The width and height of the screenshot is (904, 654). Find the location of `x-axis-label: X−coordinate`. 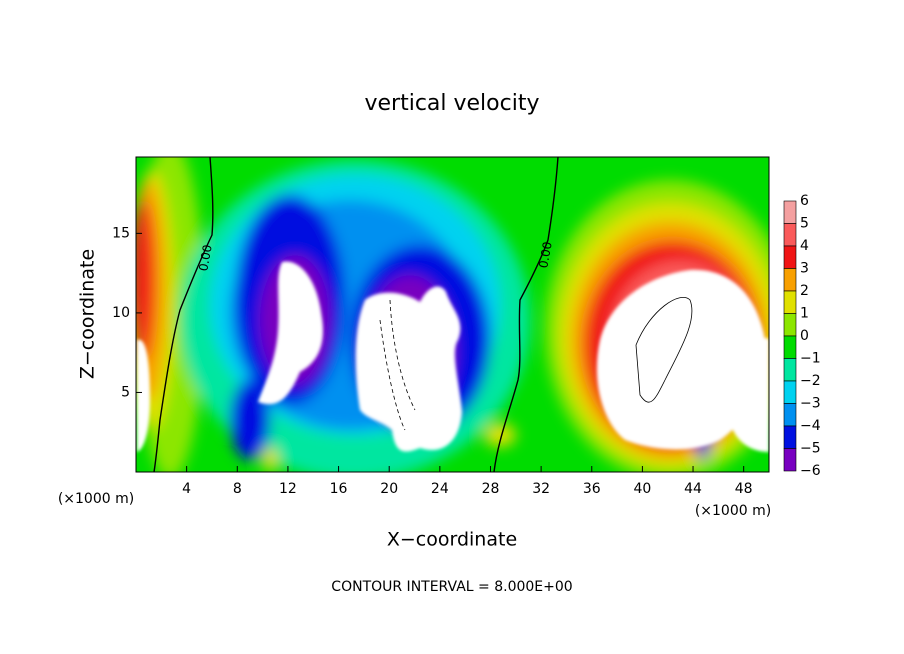

x-axis-label: X−coordinate is located at coordinates (452, 540).